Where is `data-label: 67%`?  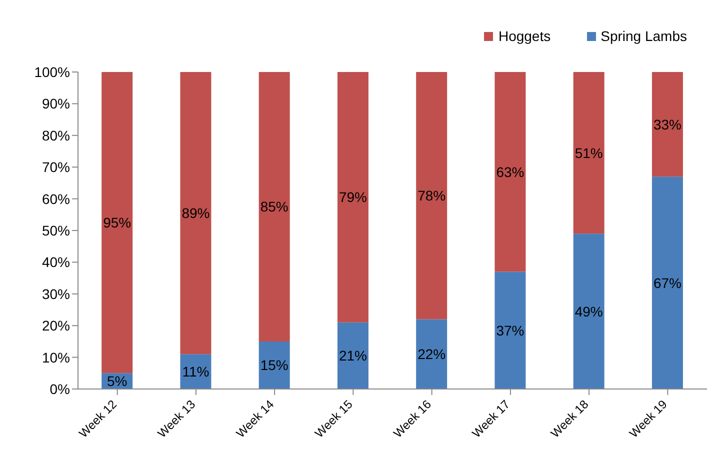 data-label: 67% is located at coordinates (667, 282).